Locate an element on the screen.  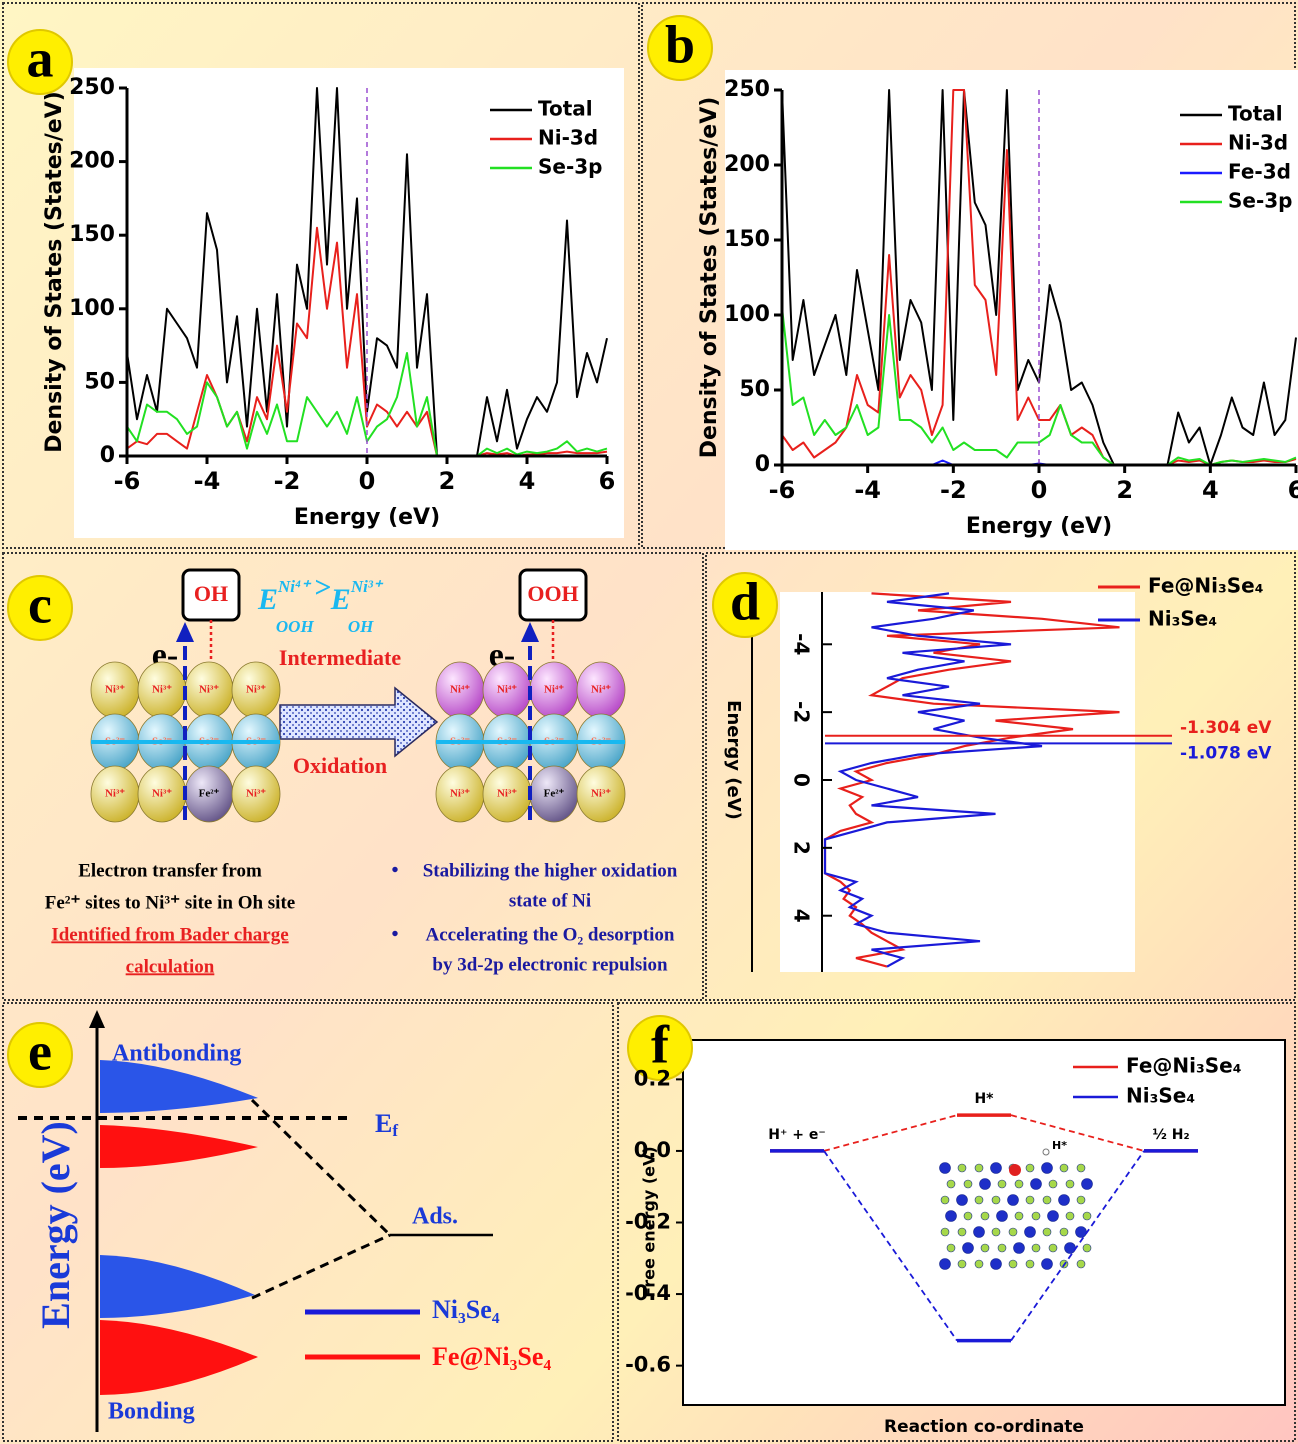
panel-label: b is located at coordinates (680, 44).